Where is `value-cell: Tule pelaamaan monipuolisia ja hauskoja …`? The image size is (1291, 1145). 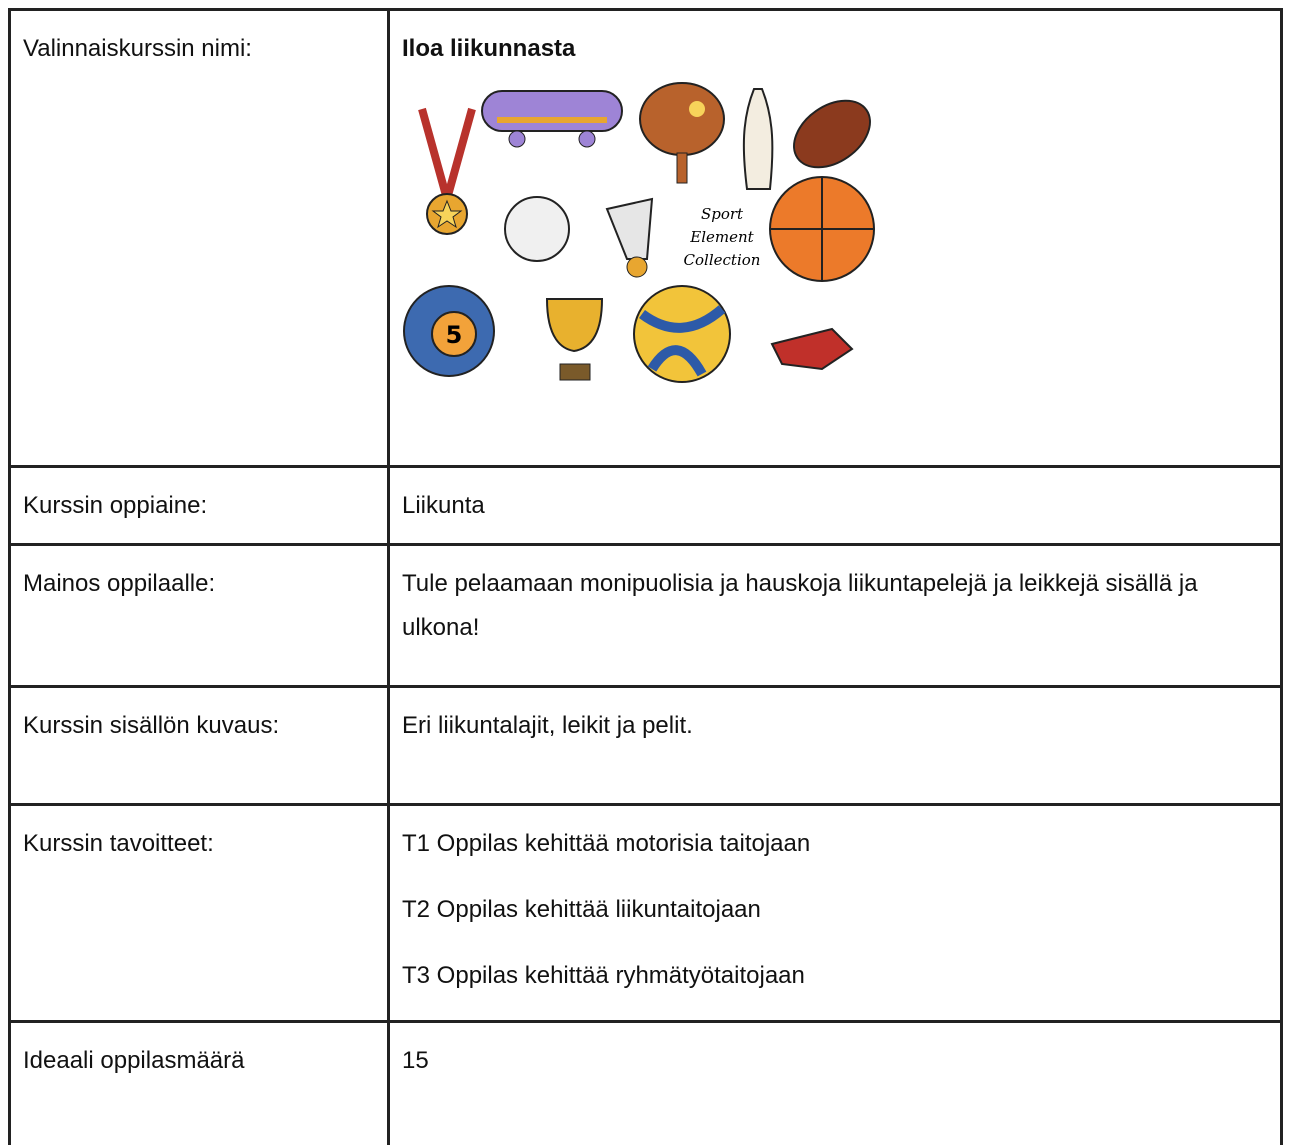 value-cell: Tule pelaamaan monipuolisia ja hauskoja … is located at coordinates (835, 615).